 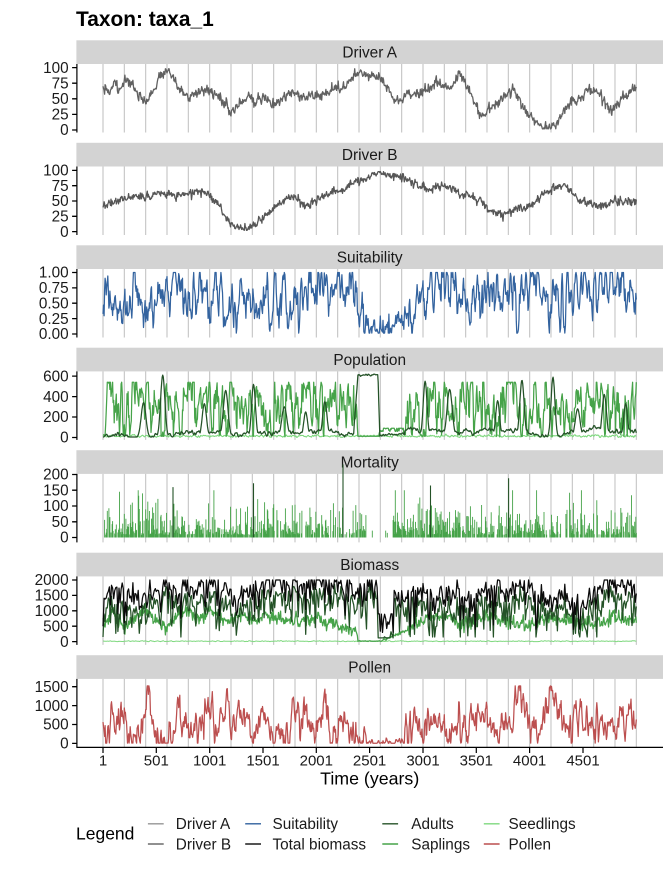 I want to click on svg-text: Time (years), so click(x=369, y=779).